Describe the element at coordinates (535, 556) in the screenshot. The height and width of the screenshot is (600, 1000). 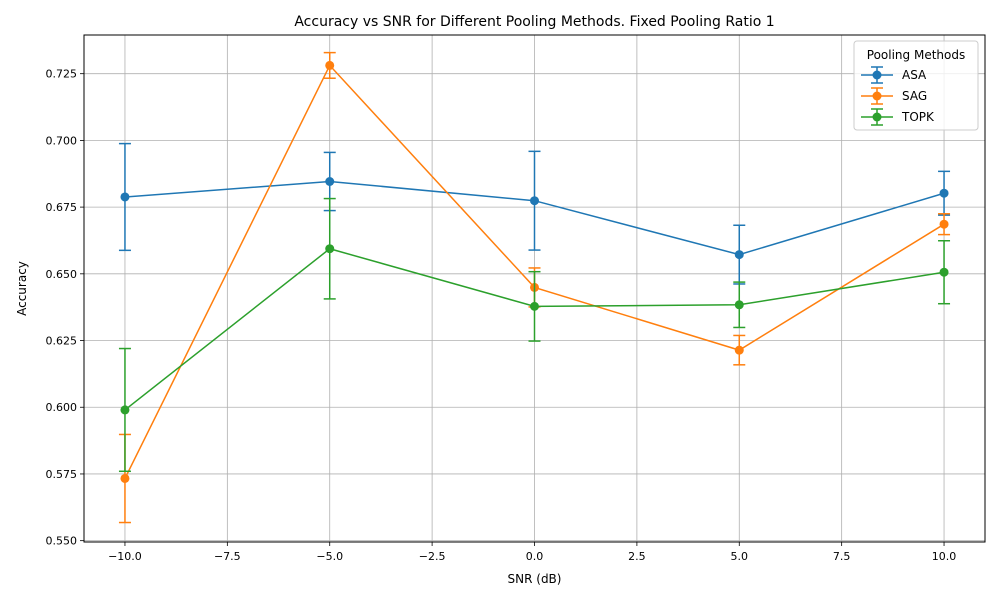
I see `x-tick-label: 0.0` at that location.